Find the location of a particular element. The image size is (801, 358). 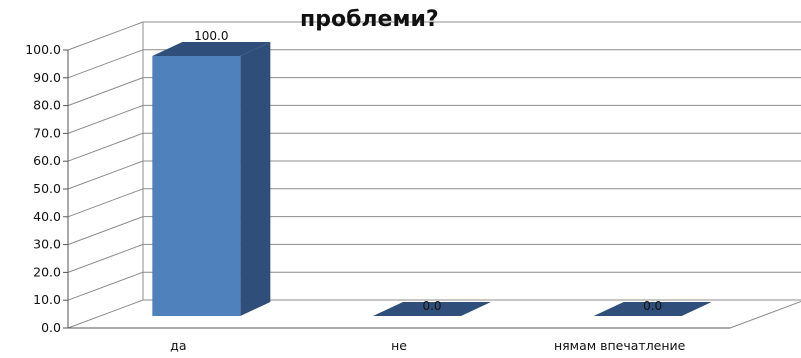

y-tick-label: 70.0 is located at coordinates (47, 132).